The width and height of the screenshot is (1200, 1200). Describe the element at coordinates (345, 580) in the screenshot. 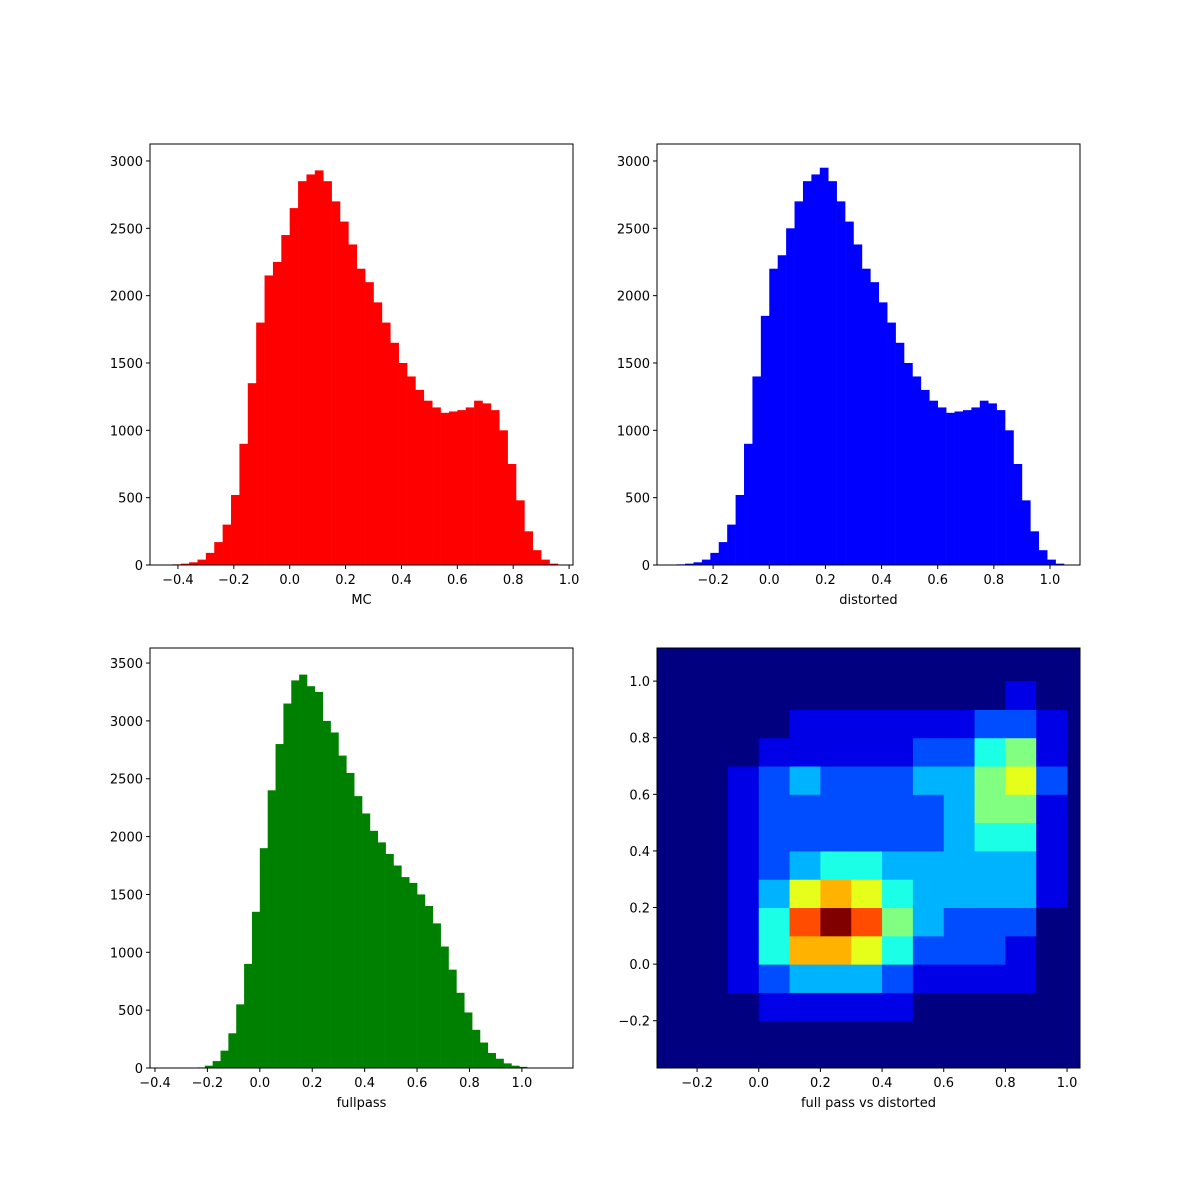

I see `x-tick-label: 0.2` at that location.